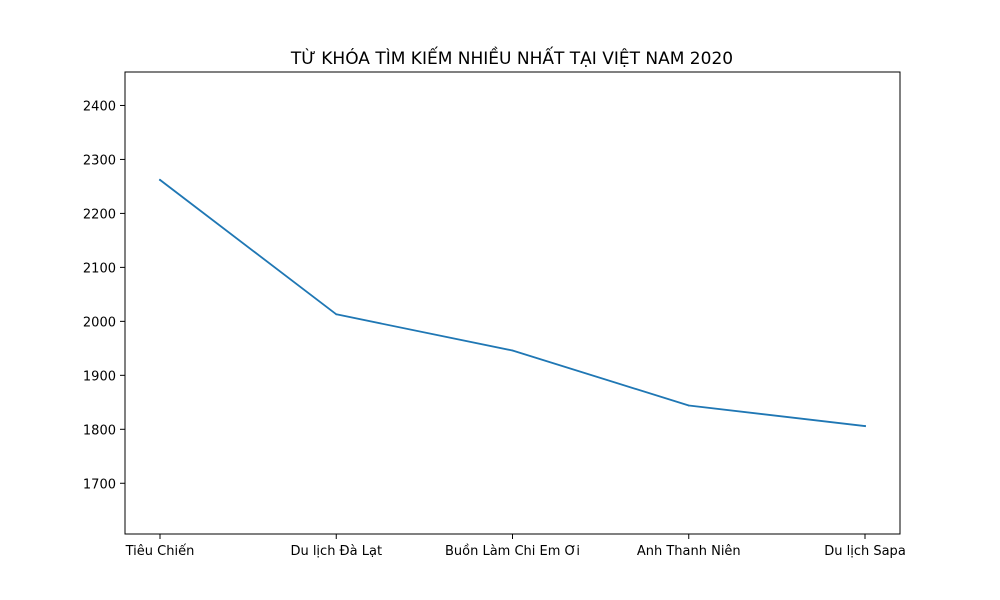 The image size is (1000, 600). I want to click on y-tick-label: 2000, so click(99, 322).